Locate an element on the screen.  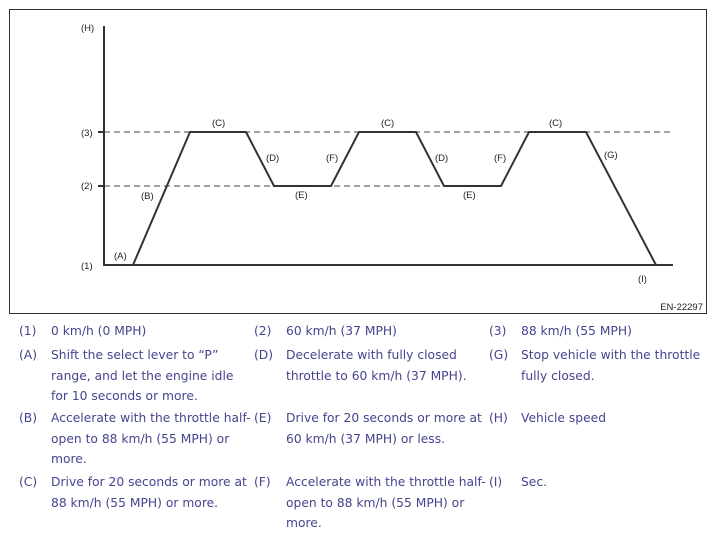
level-label-1: (1) is located at coordinates (87, 266).